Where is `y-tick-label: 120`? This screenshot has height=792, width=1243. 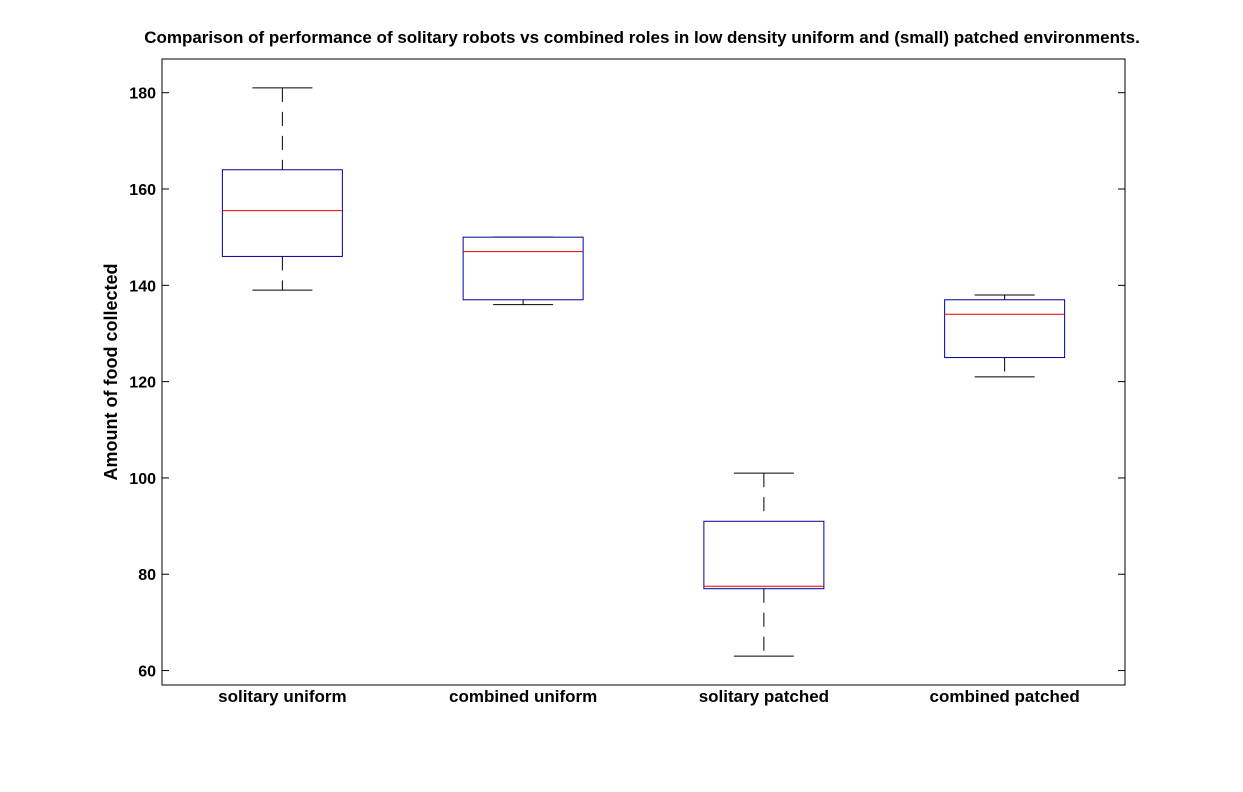
y-tick-label: 120 is located at coordinates (142, 383).